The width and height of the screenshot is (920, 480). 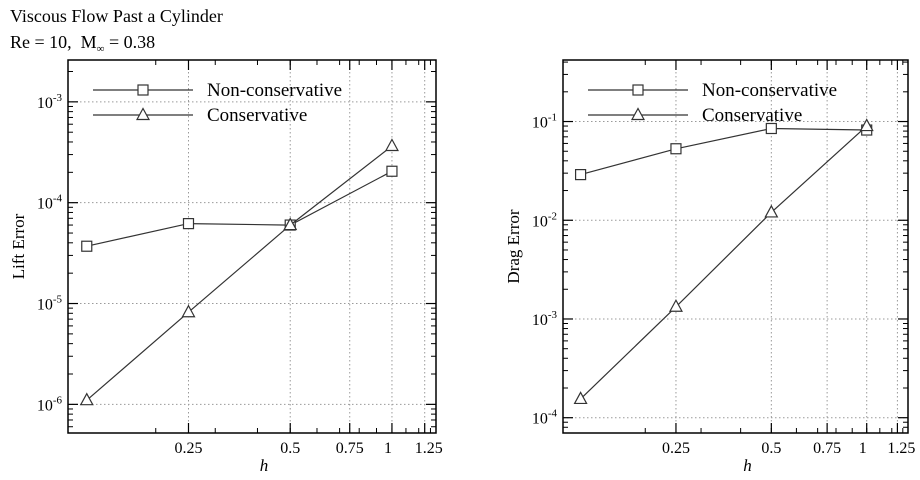 I want to click on y-axis-label: Lift Error, so click(x=18, y=246).